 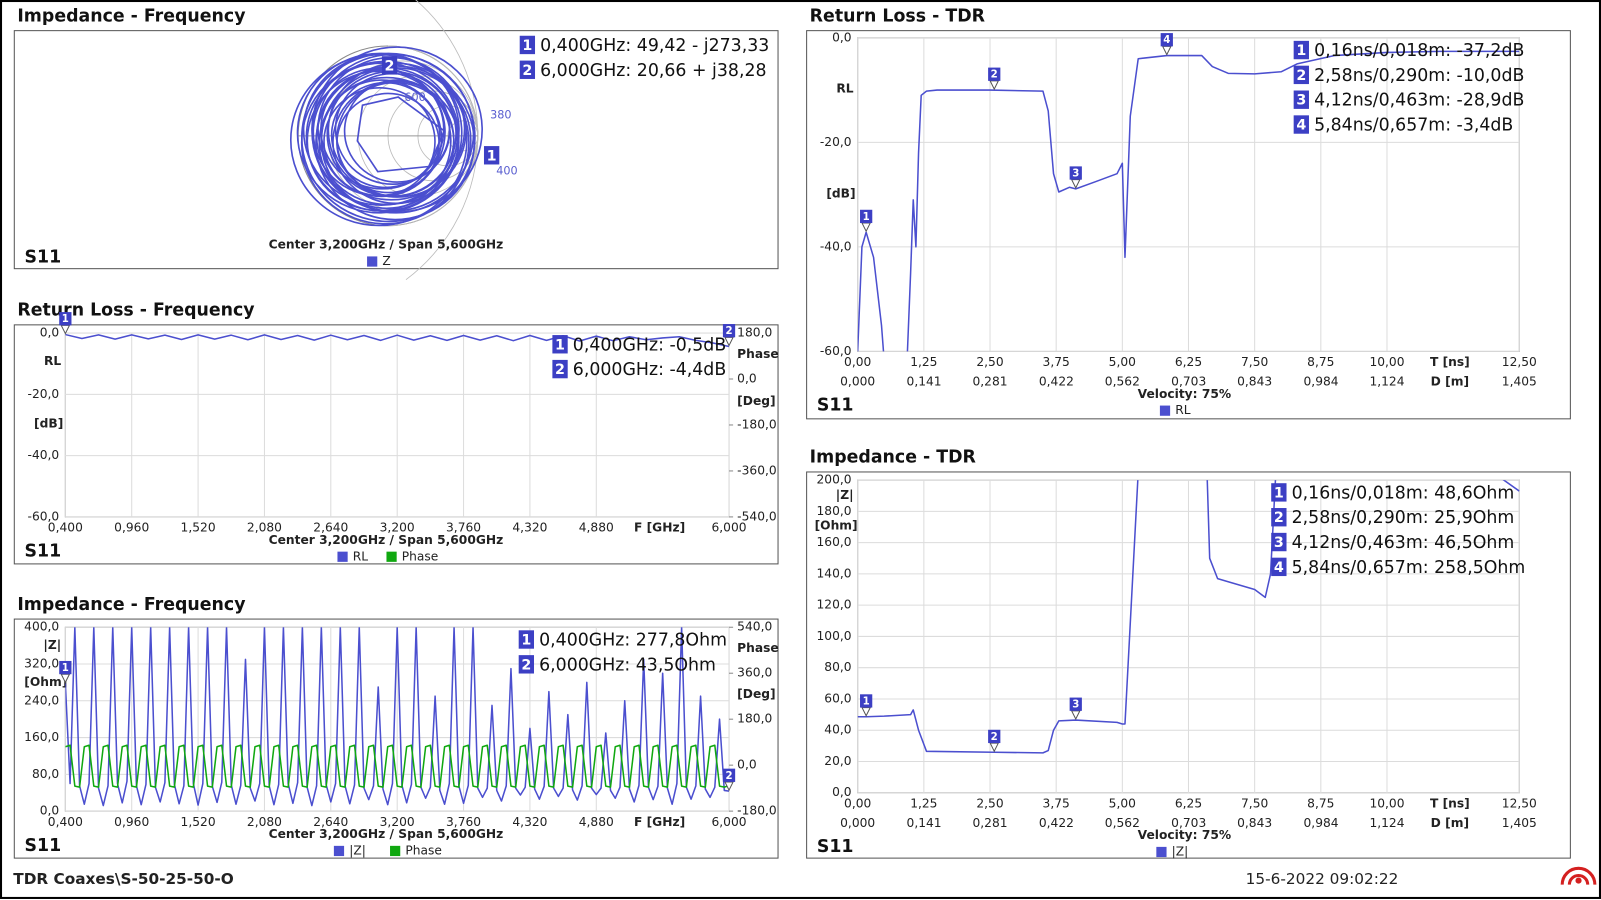 I want to click on smith-marker-id: 2, so click(x=390, y=66).